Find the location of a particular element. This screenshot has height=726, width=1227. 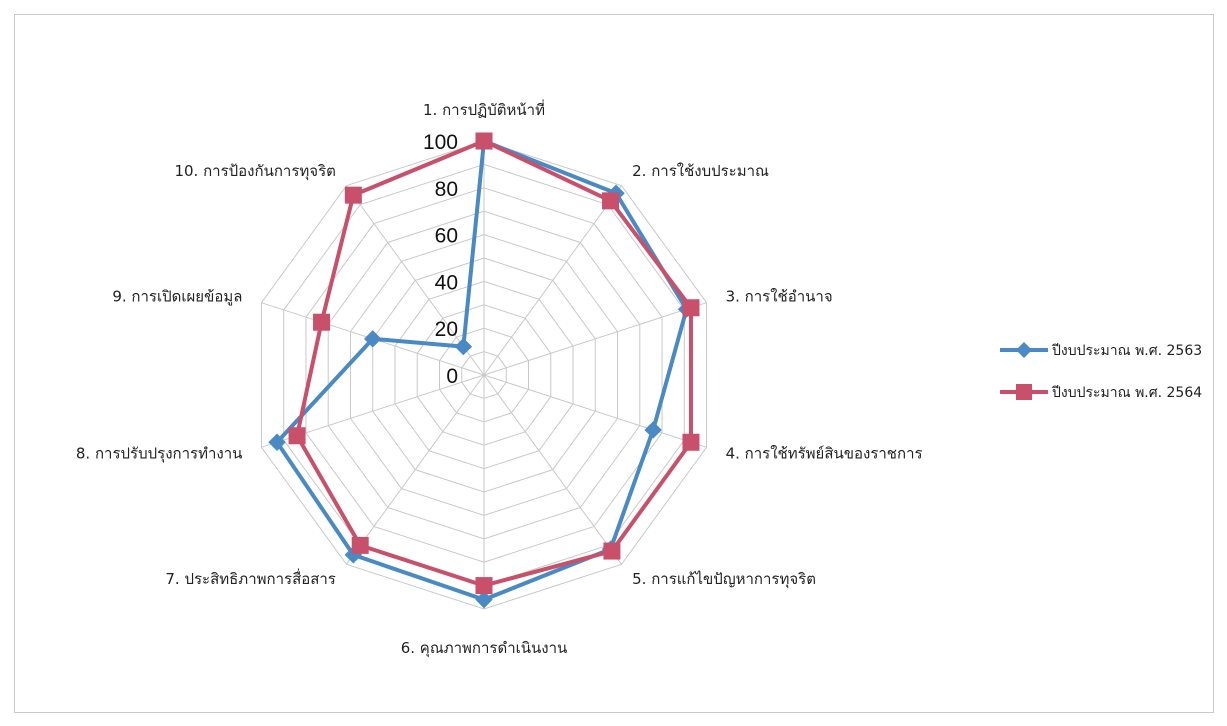

tick-label: 100 is located at coordinates (440, 142).